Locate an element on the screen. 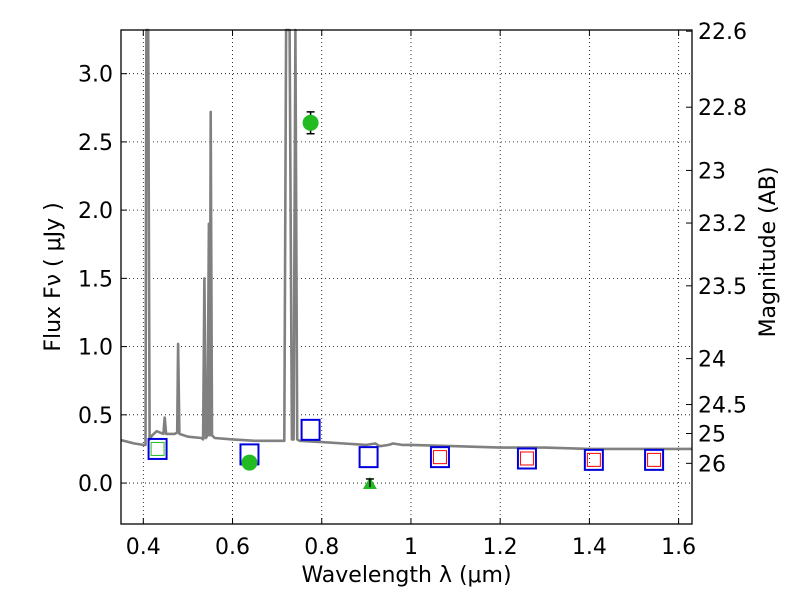  y2-tick-label: 22.6 is located at coordinates (722, 32).